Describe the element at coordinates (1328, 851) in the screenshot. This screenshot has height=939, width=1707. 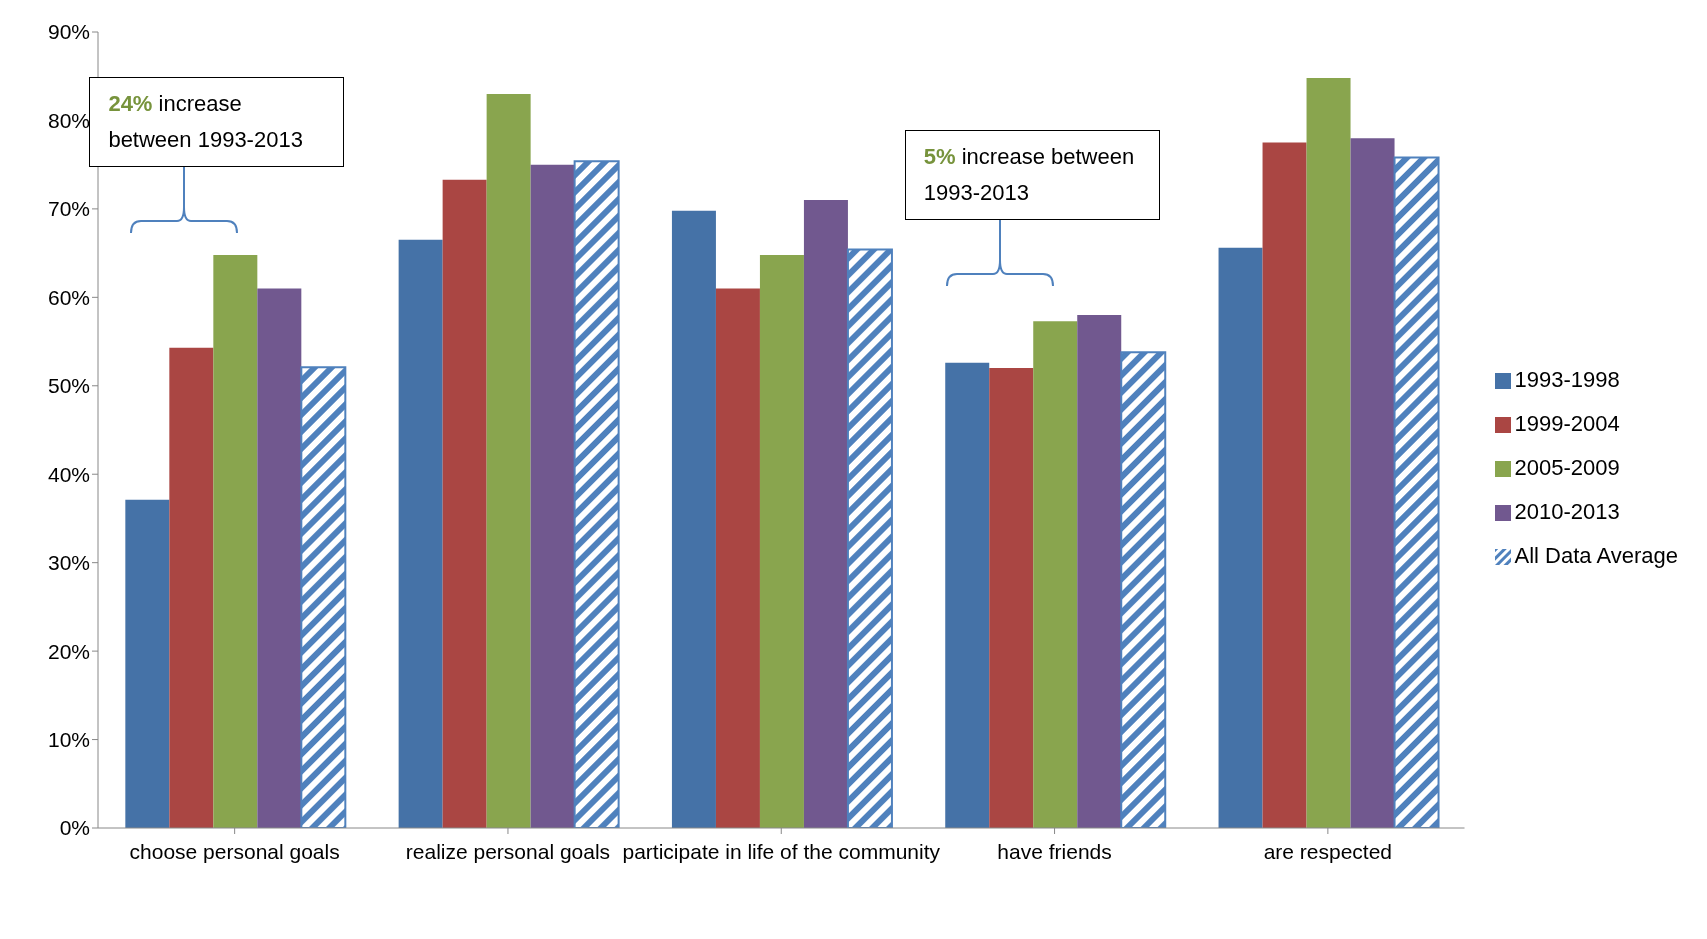
I see `x-tick-label: are respected` at that location.